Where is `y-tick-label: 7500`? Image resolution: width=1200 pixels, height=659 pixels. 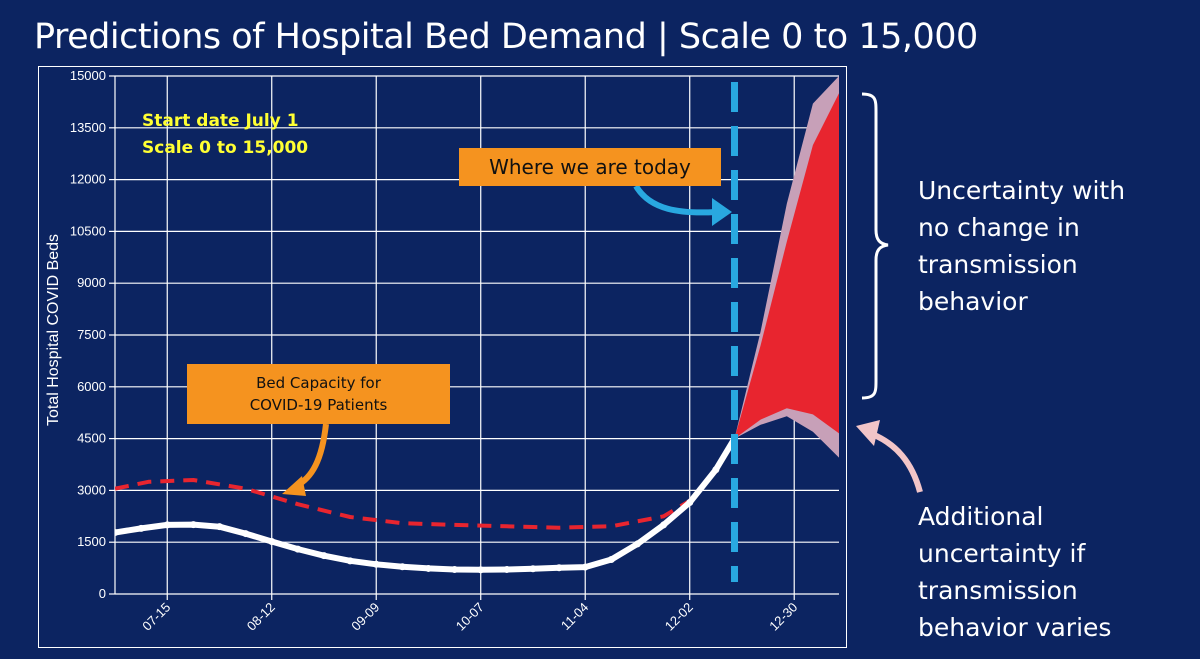 y-tick-label: 7500 is located at coordinates (91, 334).